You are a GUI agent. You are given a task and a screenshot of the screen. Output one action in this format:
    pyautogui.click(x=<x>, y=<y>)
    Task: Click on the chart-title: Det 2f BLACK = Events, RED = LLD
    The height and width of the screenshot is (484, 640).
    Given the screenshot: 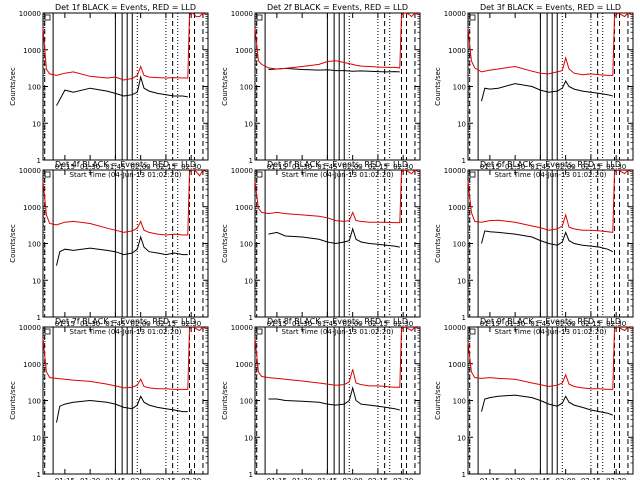 What is the action you would take?
    pyautogui.click(x=337, y=7)
    